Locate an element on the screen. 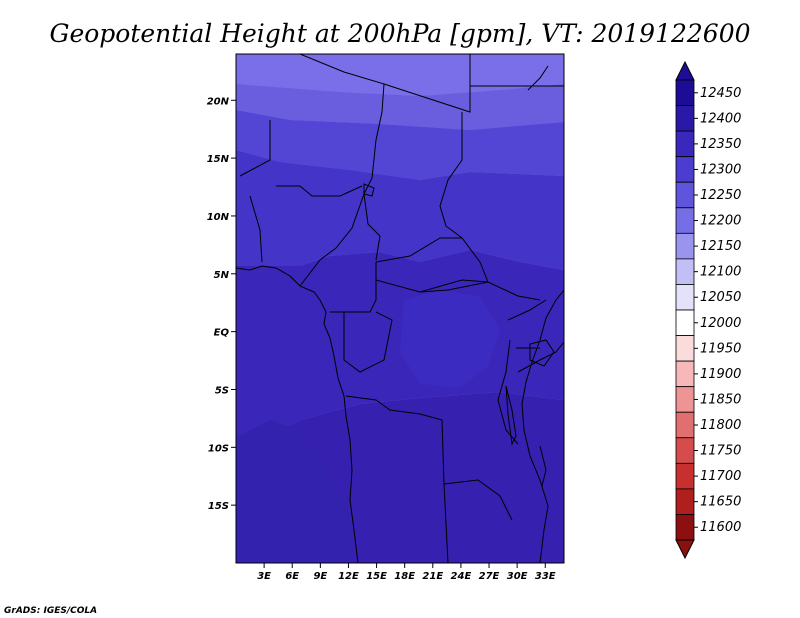 The image size is (800, 618). coastline-east is located at coordinates (542, 426).